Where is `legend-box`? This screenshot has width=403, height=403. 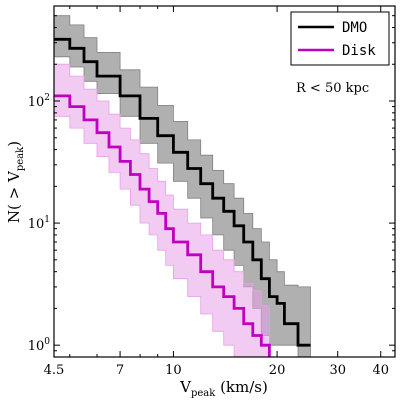 legend-box is located at coordinates (340, 38).